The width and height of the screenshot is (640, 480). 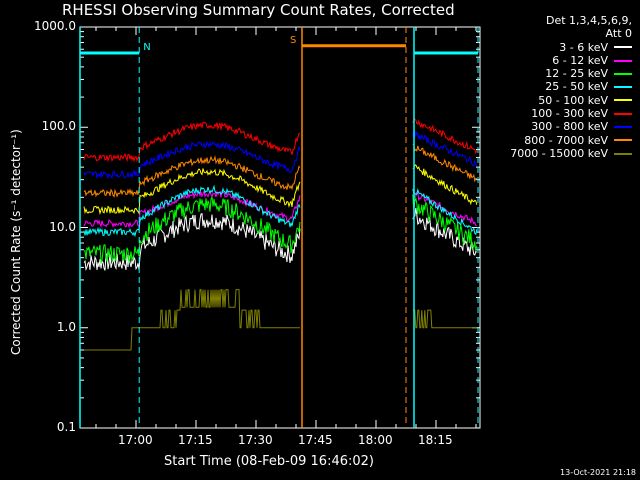 What do you see at coordinates (16, 242) in the screenshot?
I see `y-axis-label: Corrected Count Rate (s⁻¹ detector⁻¹)` at bounding box center [16, 242].